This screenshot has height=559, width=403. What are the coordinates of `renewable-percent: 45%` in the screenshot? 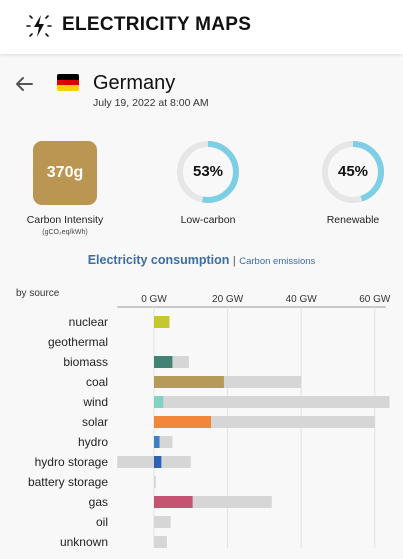 It's located at (353, 171).